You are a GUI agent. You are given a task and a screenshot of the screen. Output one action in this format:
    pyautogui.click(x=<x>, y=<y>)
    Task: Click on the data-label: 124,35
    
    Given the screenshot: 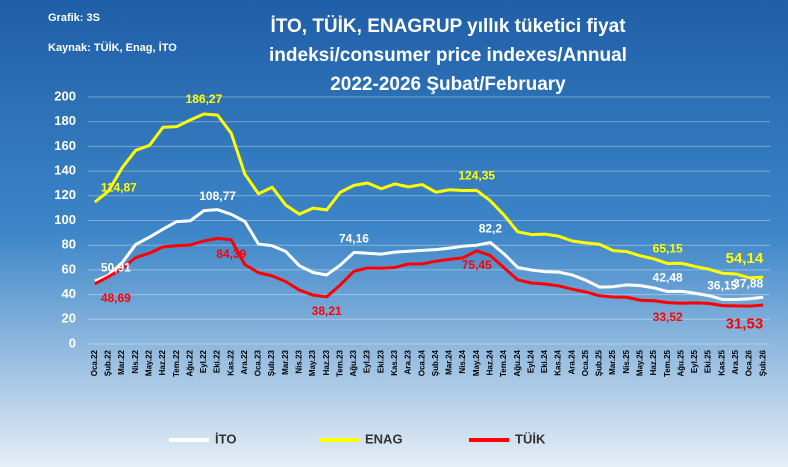 What is the action you would take?
    pyautogui.click(x=476, y=176)
    